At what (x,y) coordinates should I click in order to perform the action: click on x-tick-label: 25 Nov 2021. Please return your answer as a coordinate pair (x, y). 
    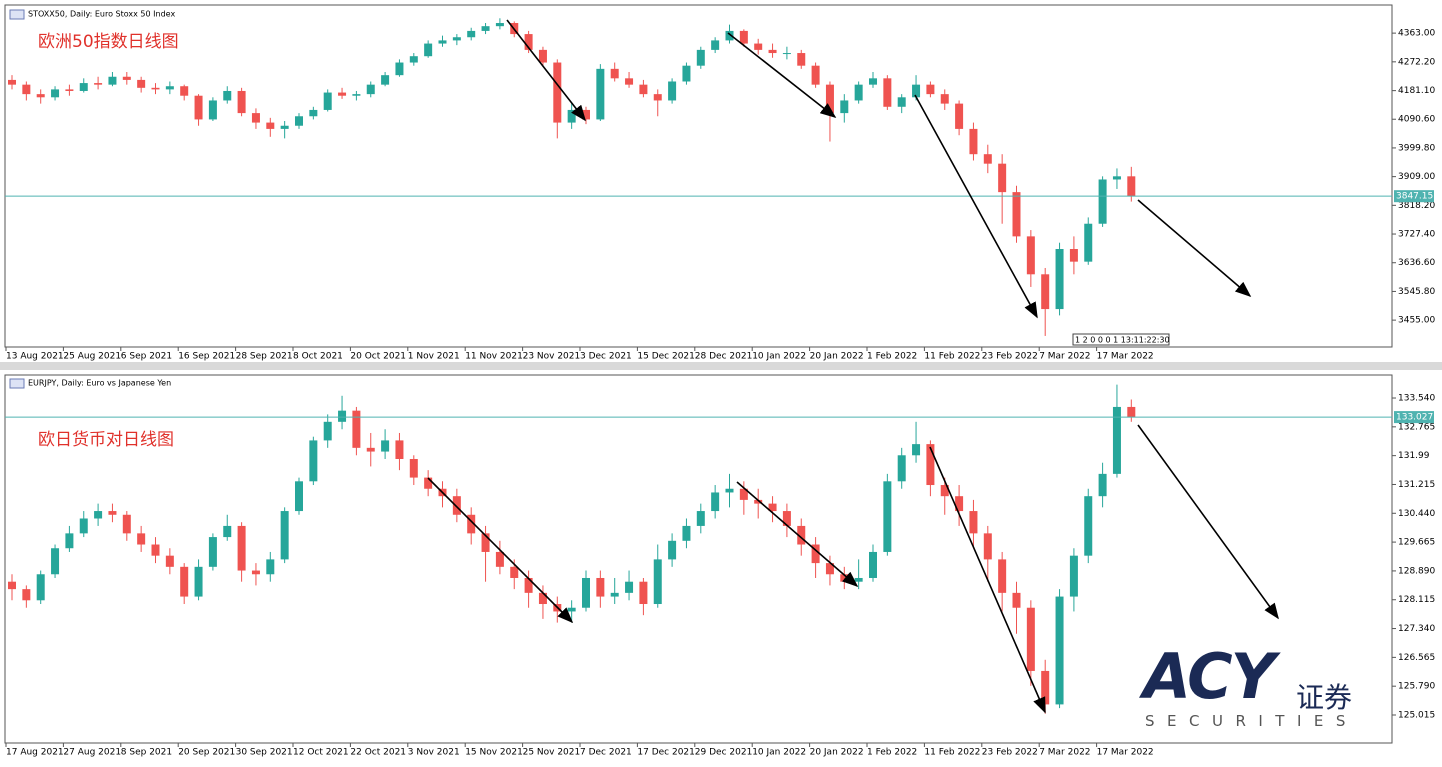
    Looking at the image, I should click on (552, 753).